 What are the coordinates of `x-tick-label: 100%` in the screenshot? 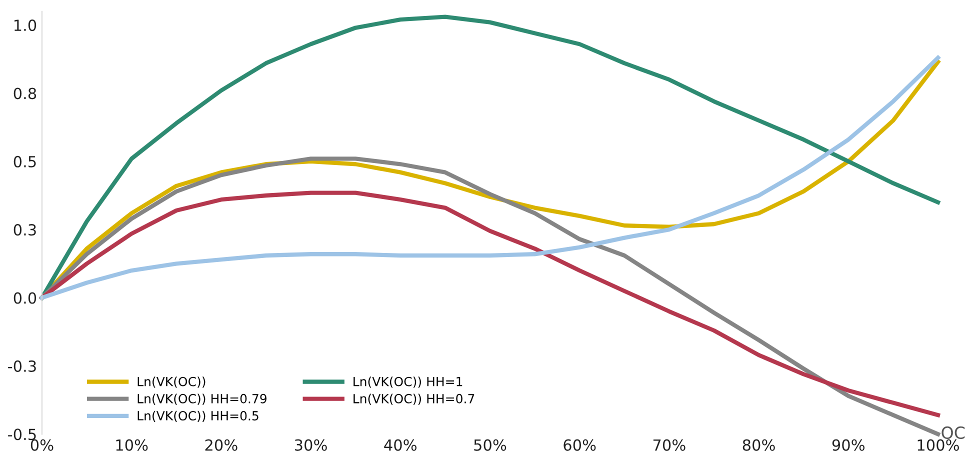 It's located at (938, 445).